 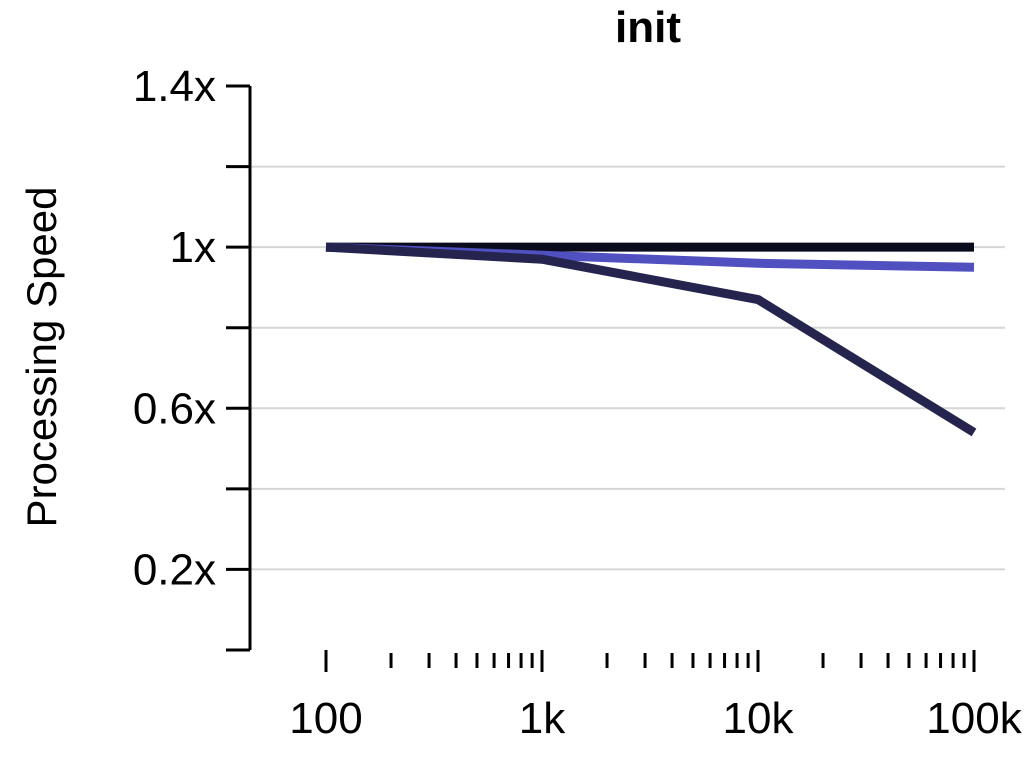 What do you see at coordinates (174, 86) in the screenshot?
I see `y-tick-label: 1.4x` at bounding box center [174, 86].